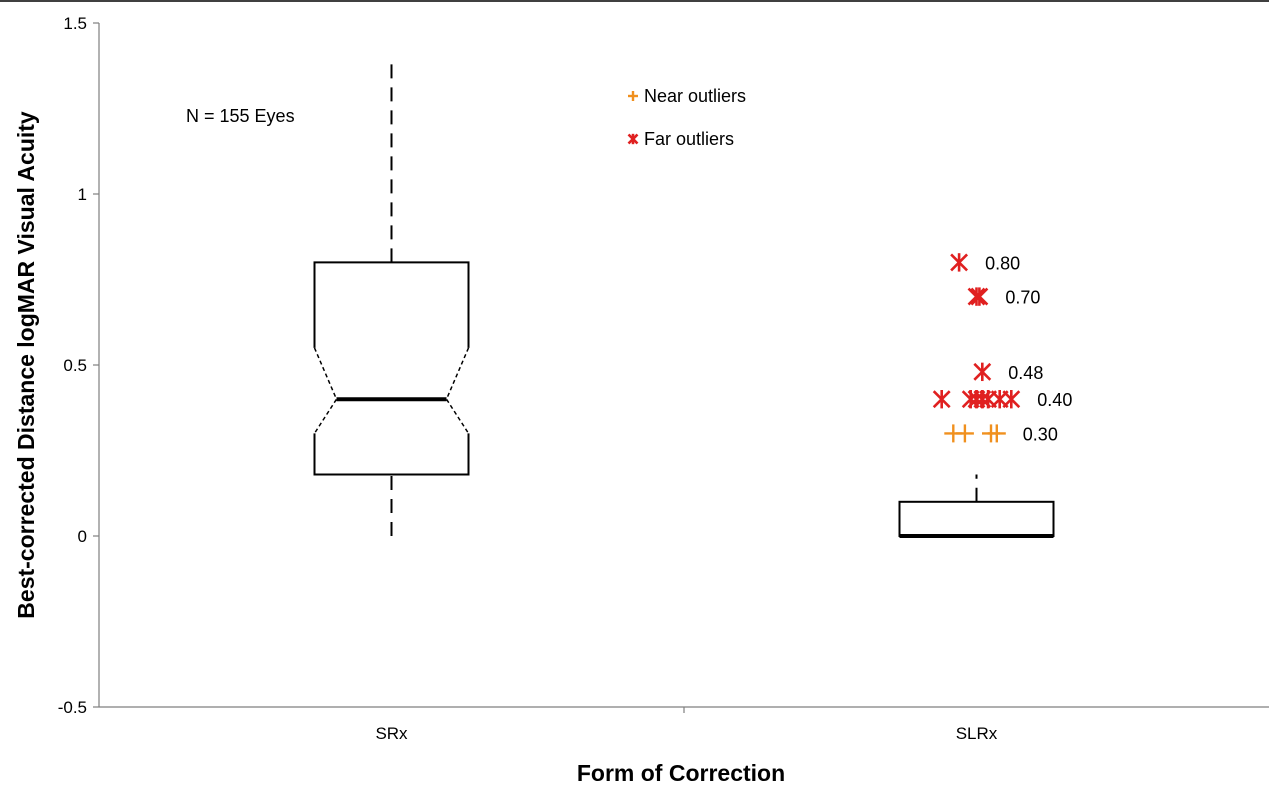 This screenshot has height=785, width=1269. Describe the element at coordinates (633, 96) in the screenshot. I see `legend-plus-icon` at that location.